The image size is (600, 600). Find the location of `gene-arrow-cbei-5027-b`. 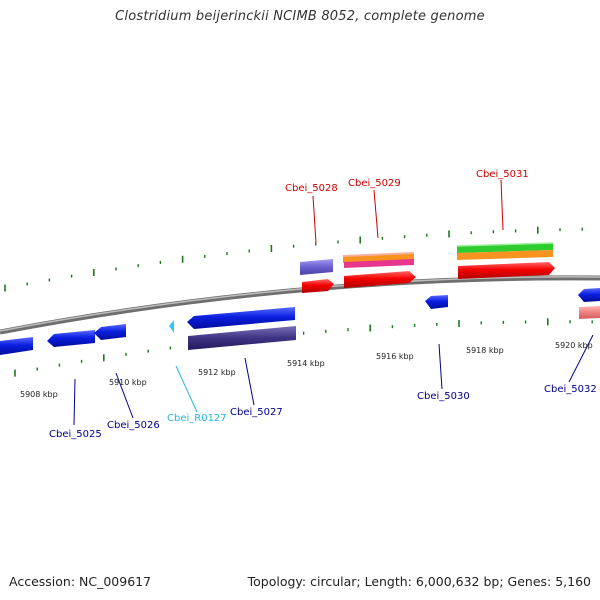

gene-arrow-cbei-5027-b is located at coordinates (242, 338).